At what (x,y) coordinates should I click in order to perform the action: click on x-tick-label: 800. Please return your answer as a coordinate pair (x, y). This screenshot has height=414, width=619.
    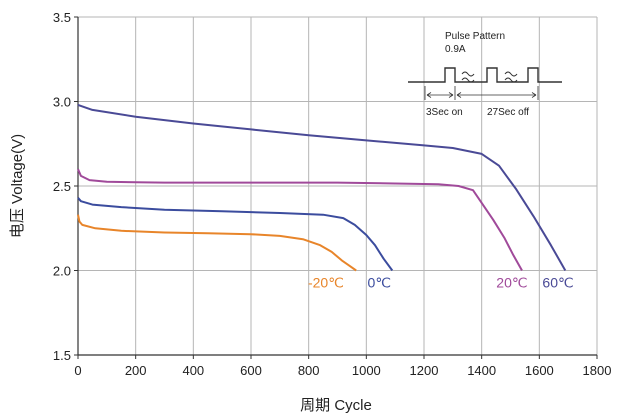
    Looking at the image, I should click on (309, 370).